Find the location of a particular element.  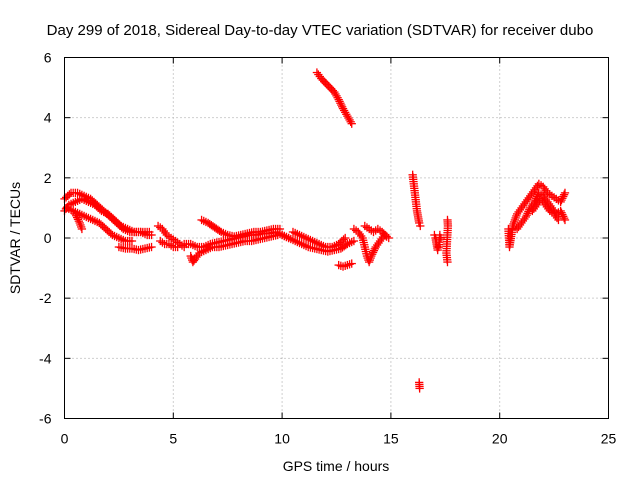

y-tick-label: -4 is located at coordinates (45, 358).